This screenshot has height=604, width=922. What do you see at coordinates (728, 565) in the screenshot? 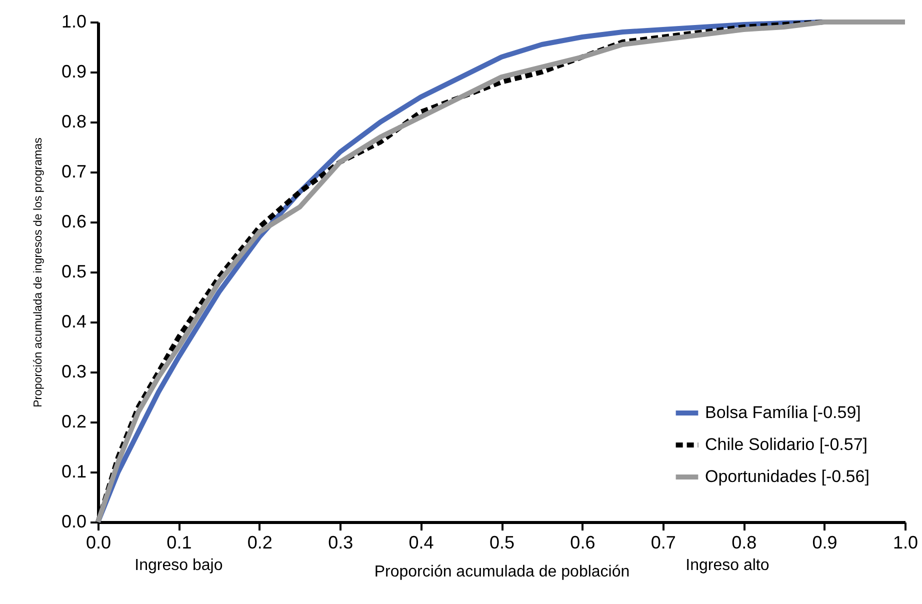
I see `text: Ingreso alto` at bounding box center [728, 565].